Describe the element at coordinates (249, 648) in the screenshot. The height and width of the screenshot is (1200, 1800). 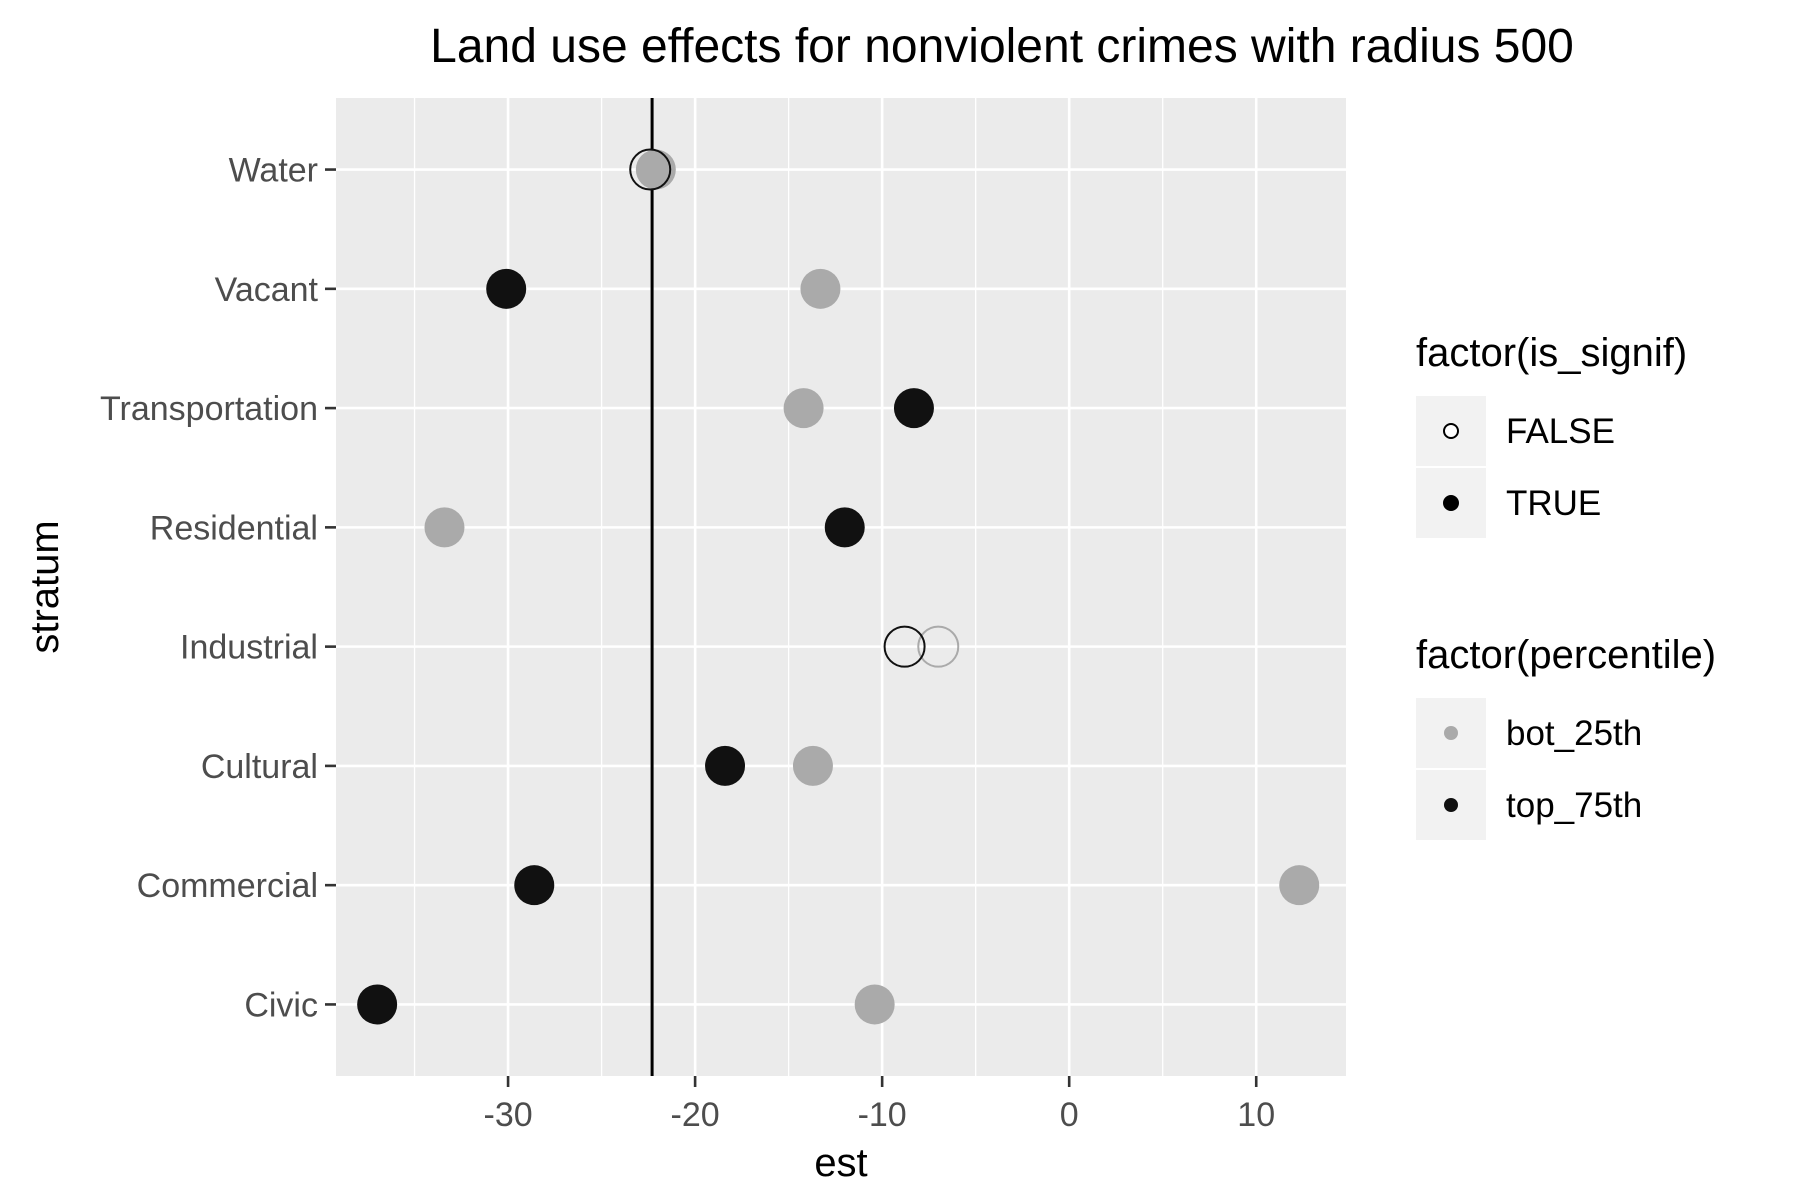
I see `y-tick-label: Industrial` at that location.